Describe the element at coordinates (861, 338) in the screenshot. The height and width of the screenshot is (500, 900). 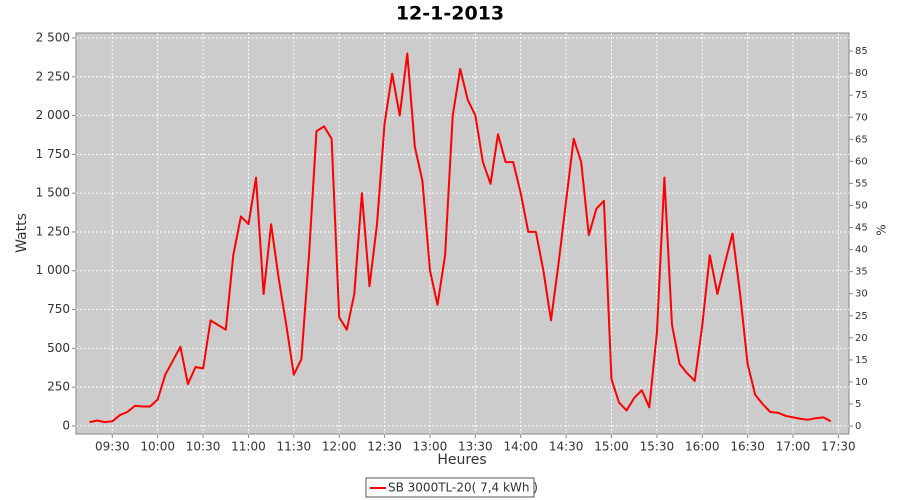
I see `y2-tick-label: 20` at that location.